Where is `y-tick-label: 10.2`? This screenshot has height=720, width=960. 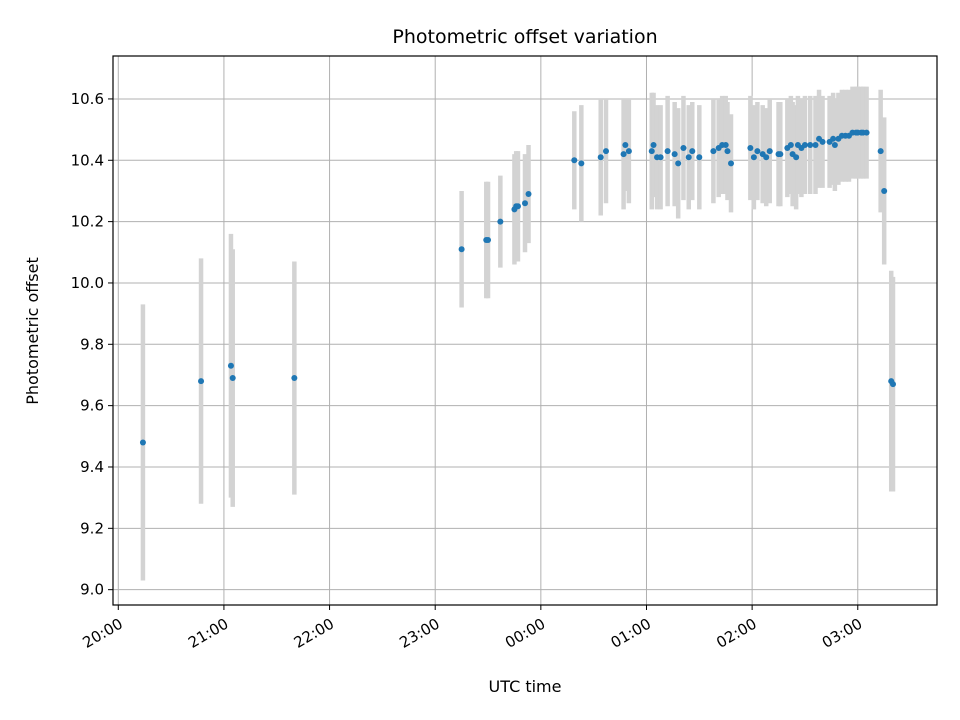 y-tick-label: 10.2 is located at coordinates (87, 222).